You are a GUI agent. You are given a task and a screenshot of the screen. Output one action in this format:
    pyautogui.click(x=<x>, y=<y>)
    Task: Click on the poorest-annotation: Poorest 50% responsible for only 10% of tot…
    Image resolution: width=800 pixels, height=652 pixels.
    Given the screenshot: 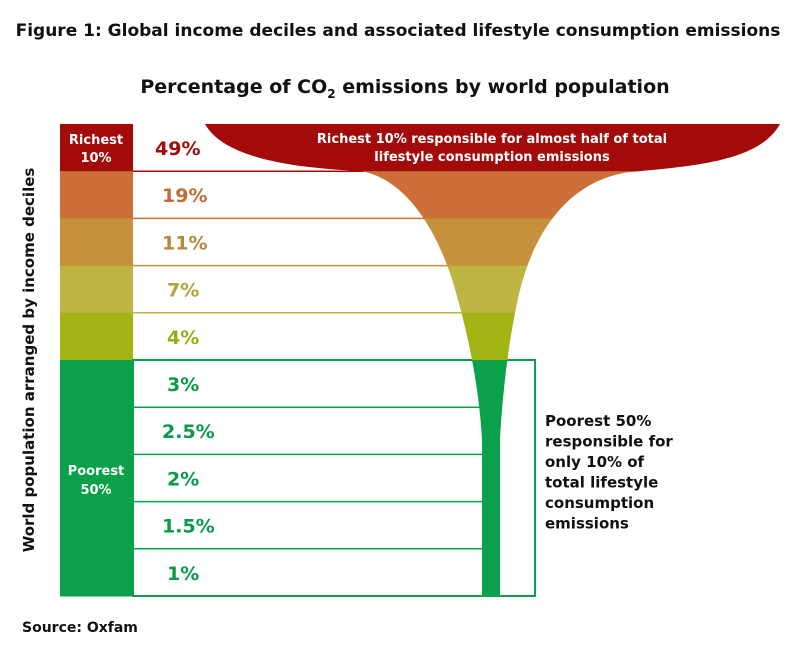 What is the action you would take?
    pyautogui.click(x=609, y=472)
    